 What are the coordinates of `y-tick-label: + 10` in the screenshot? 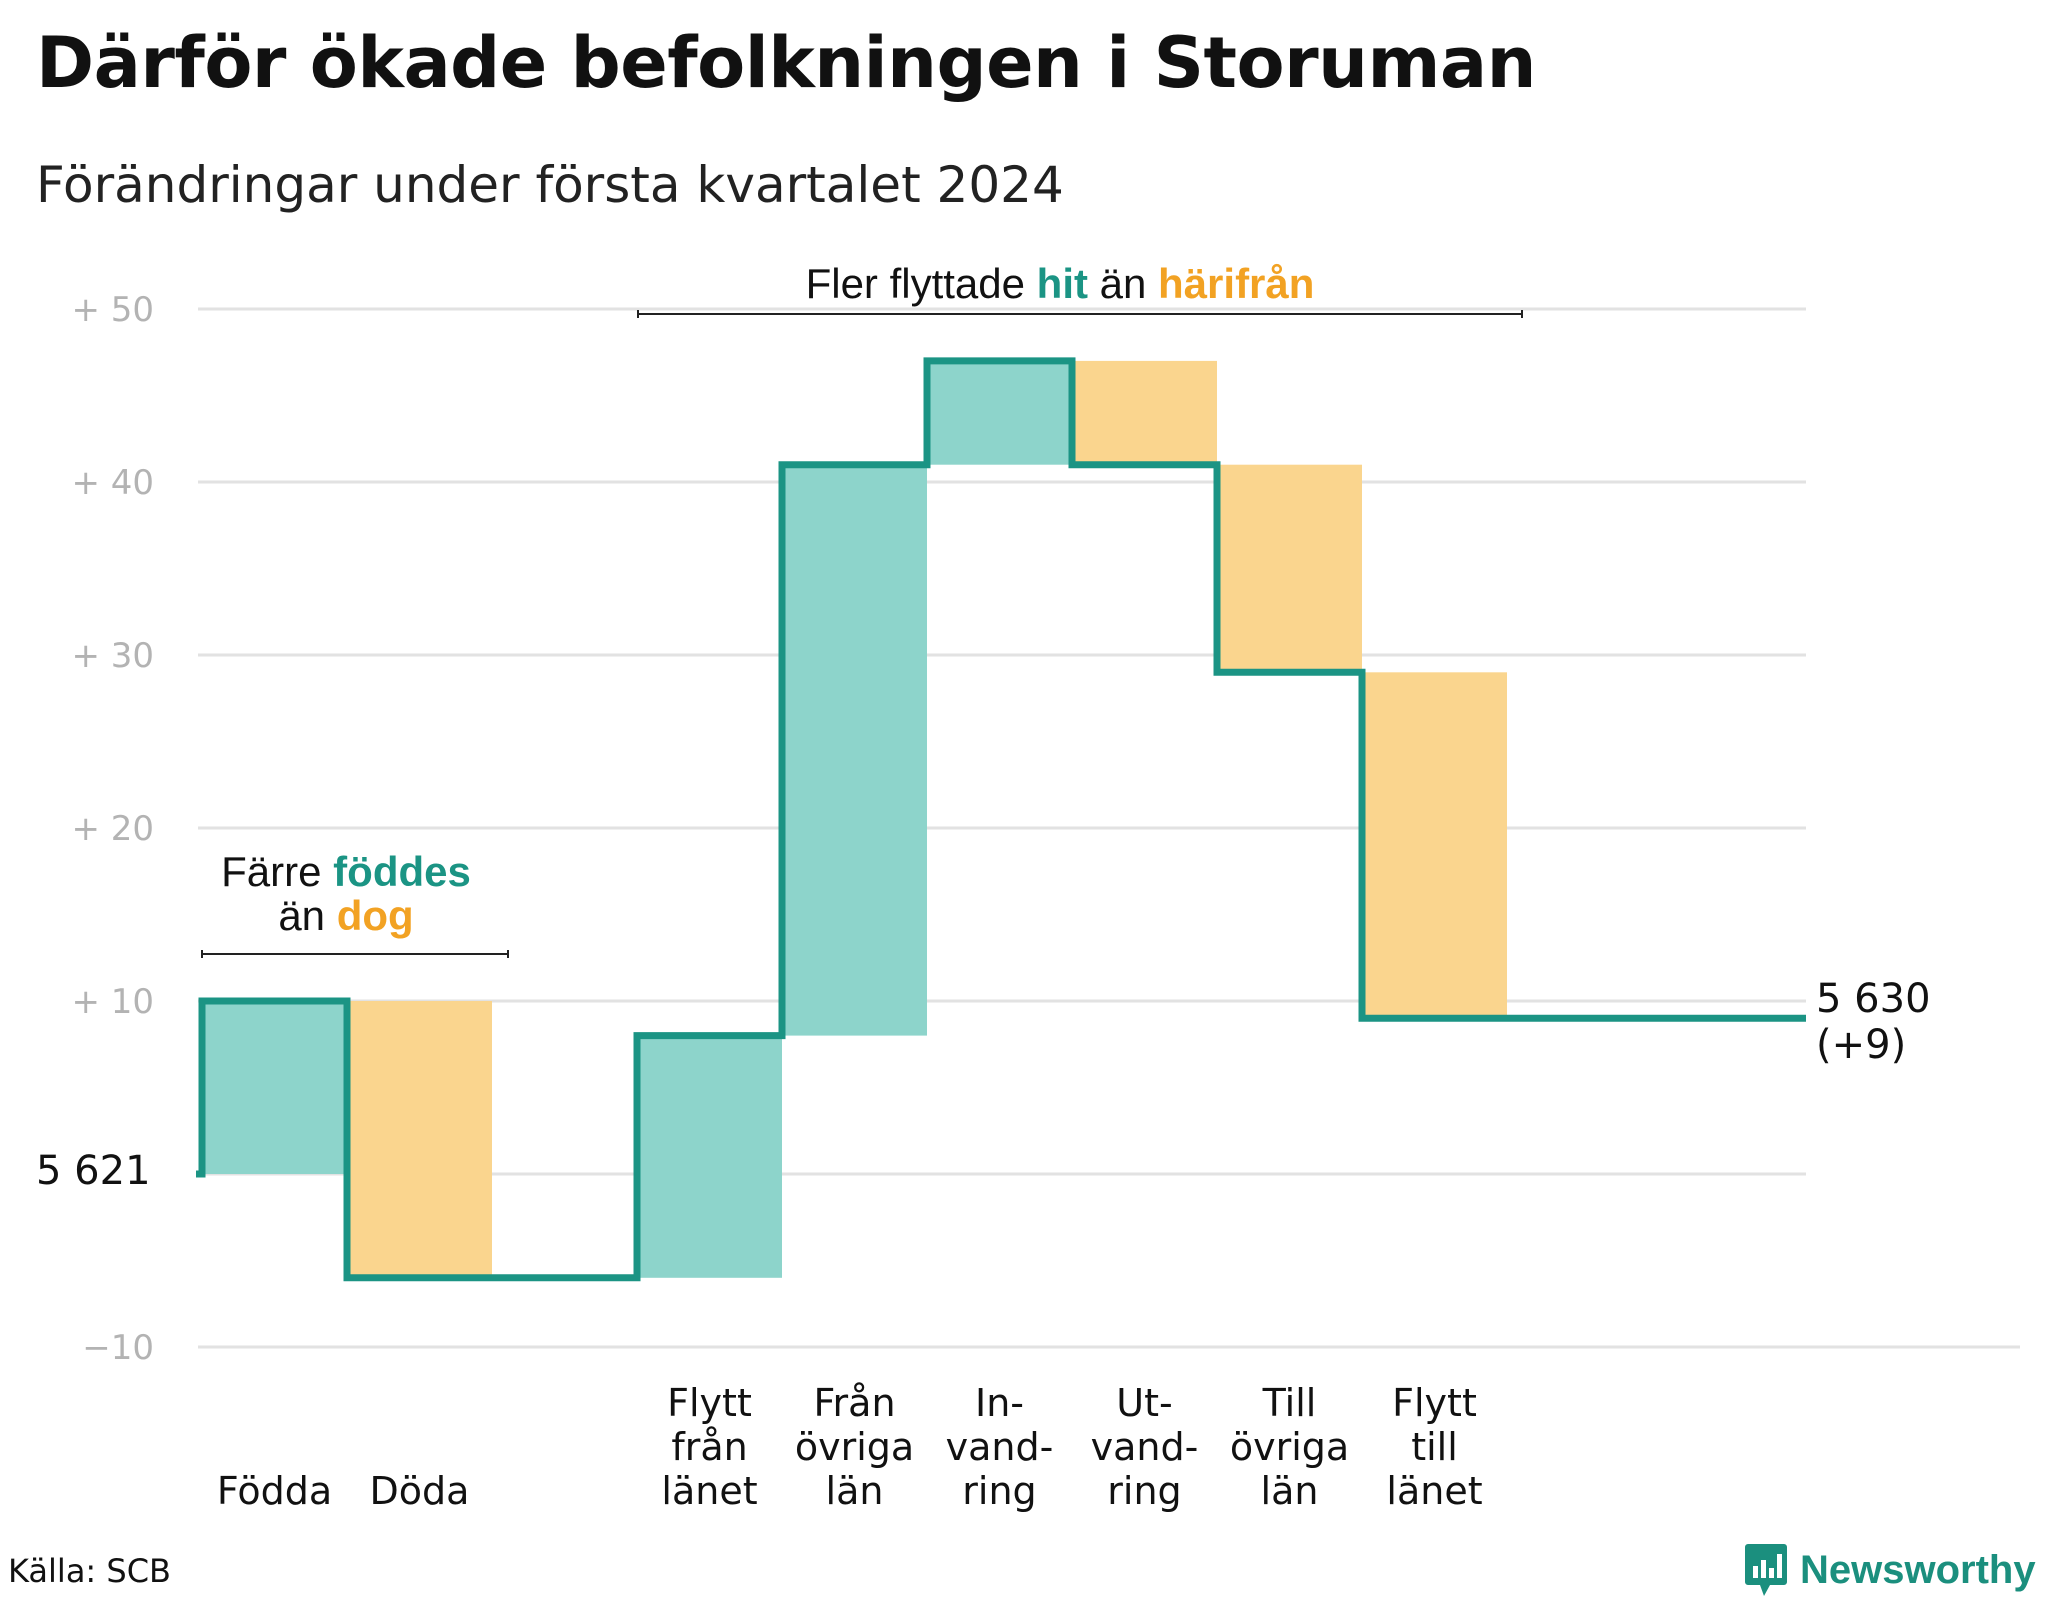 It's located at (112, 1002).